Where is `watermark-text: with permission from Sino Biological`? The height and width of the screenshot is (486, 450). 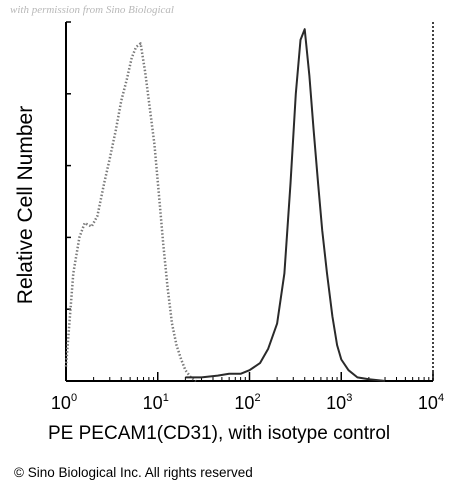 watermark-text: with permission from Sino Biological is located at coordinates (92, 10).